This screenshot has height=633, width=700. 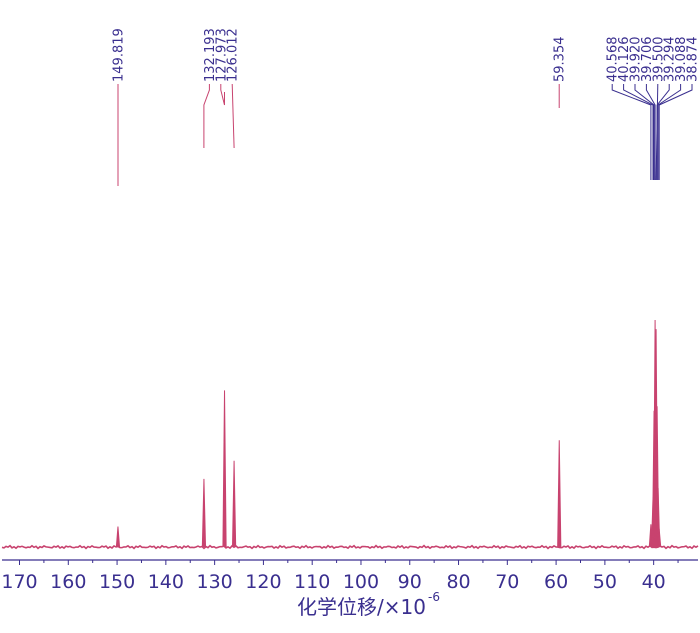 I want to click on x-axis-tick-label: 80, so click(x=458, y=582).